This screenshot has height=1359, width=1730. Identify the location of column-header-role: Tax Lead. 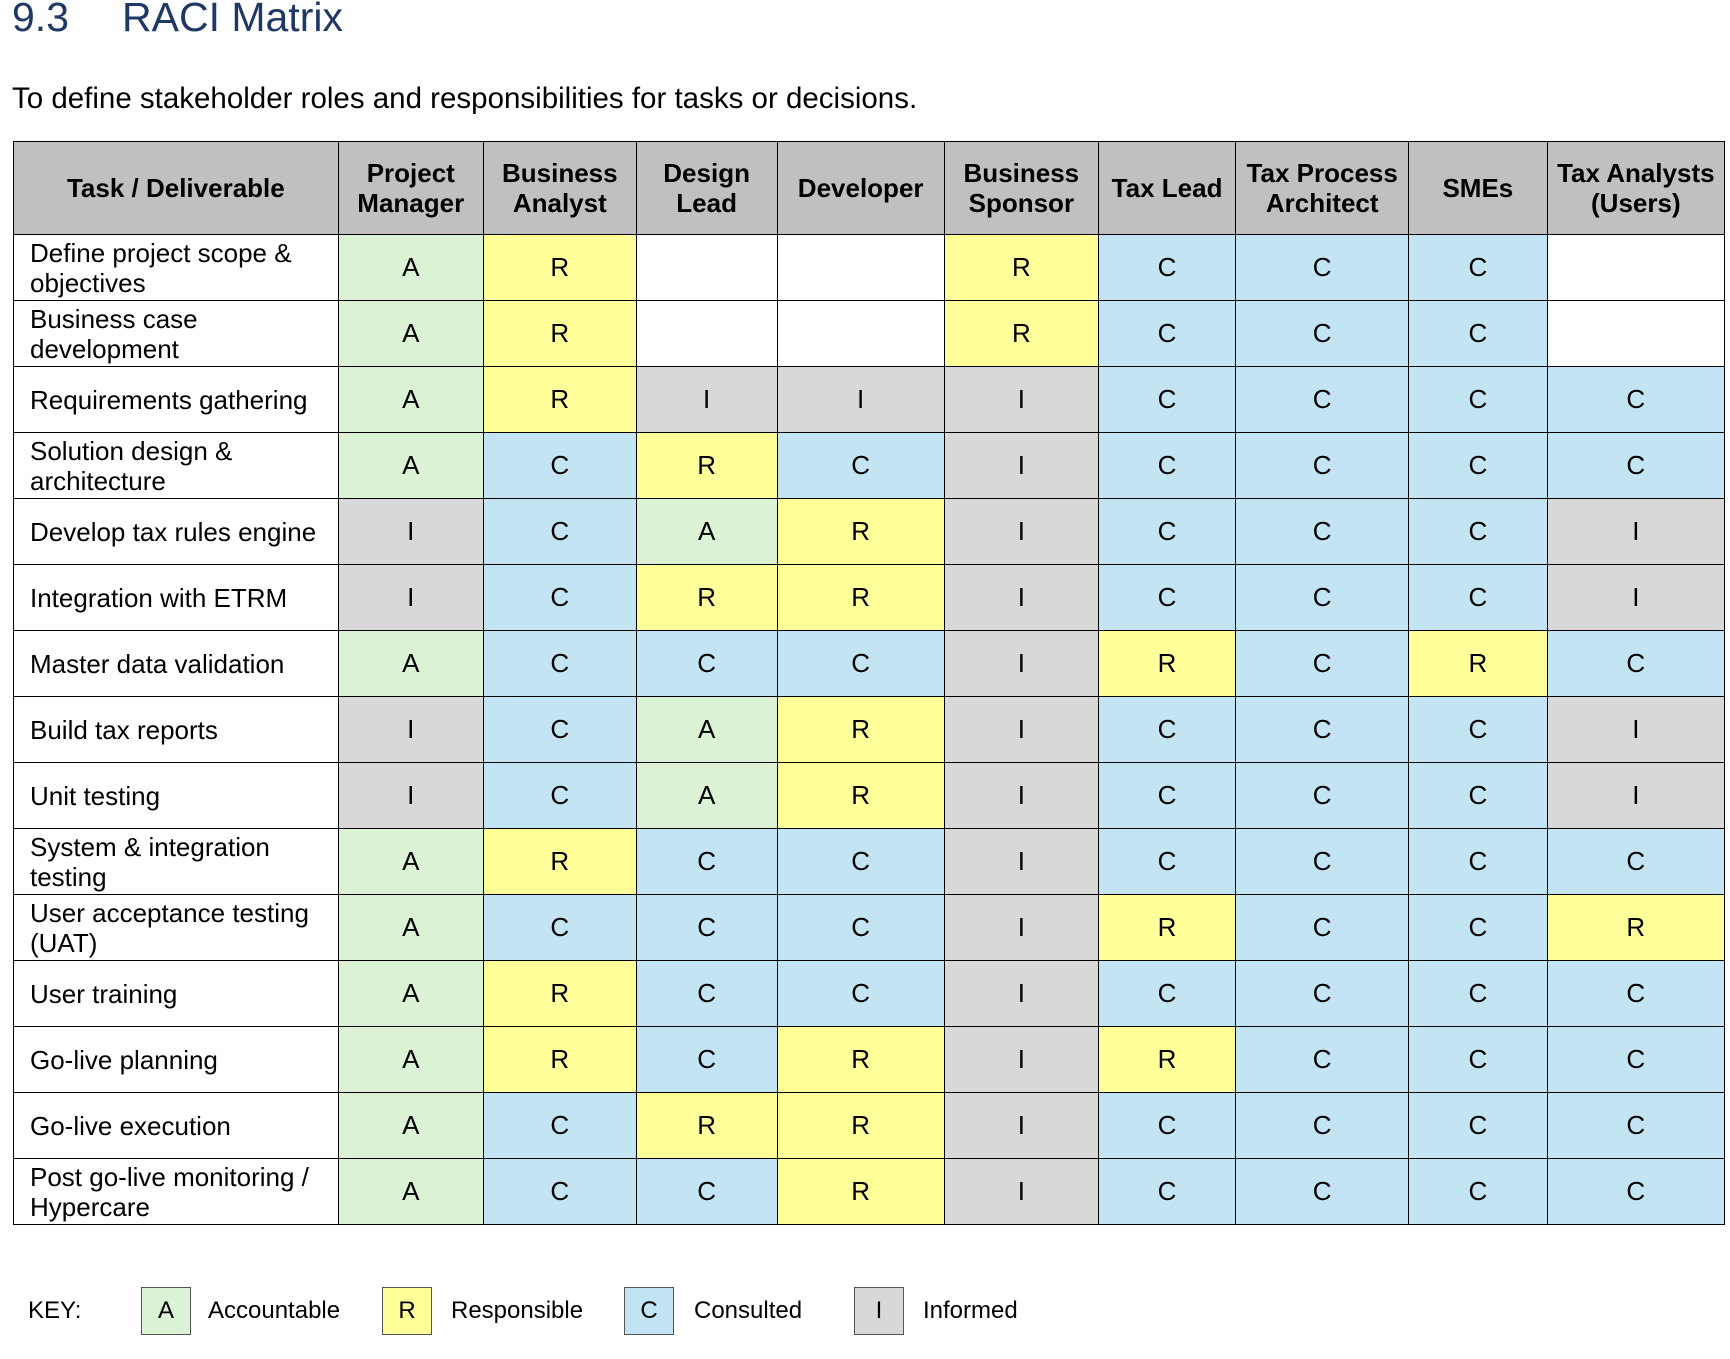
(1167, 188).